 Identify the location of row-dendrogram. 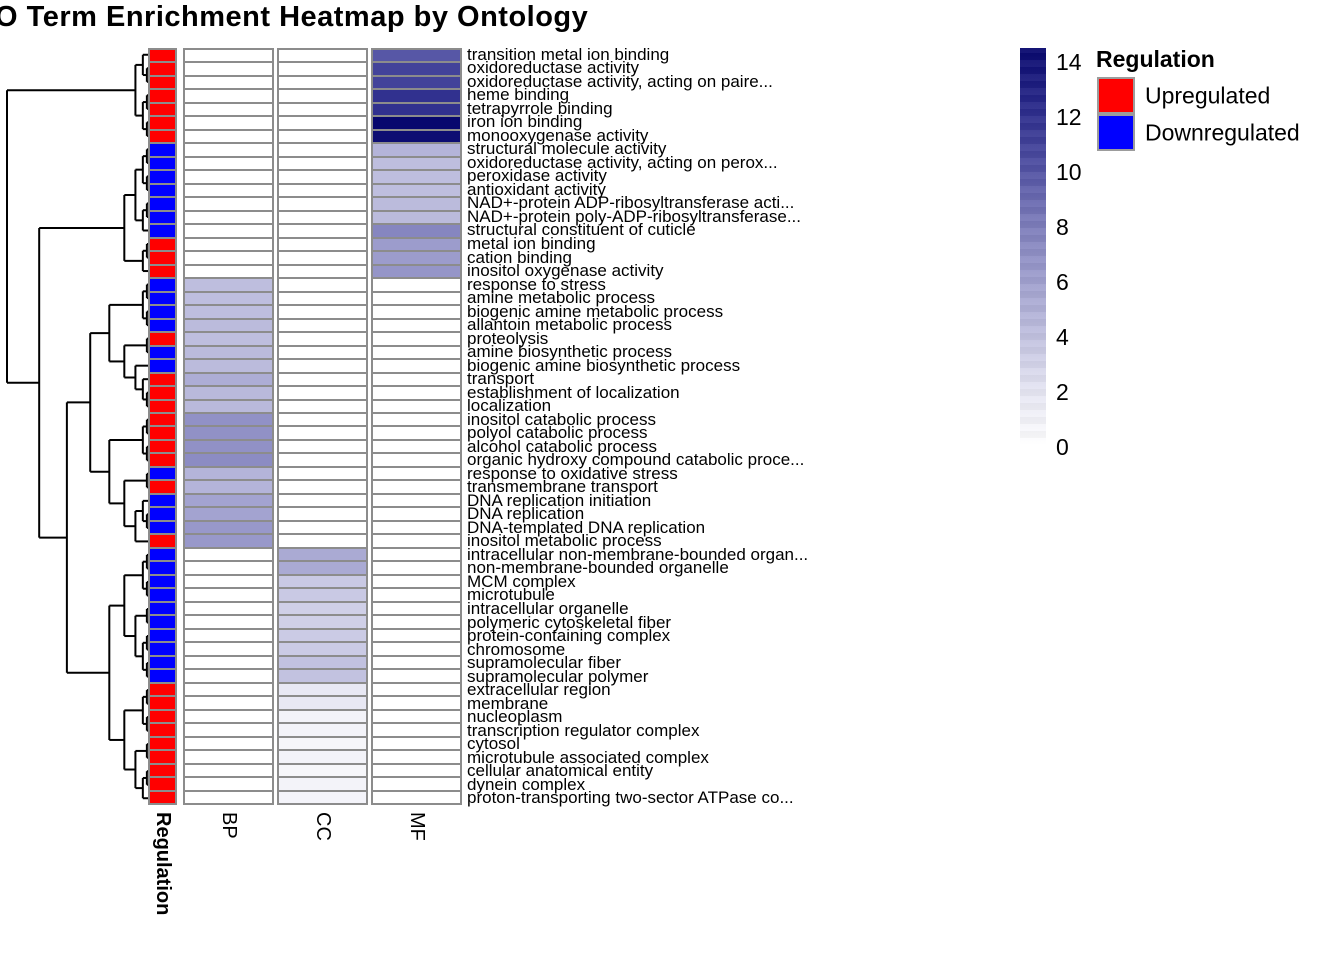
(77, 426).